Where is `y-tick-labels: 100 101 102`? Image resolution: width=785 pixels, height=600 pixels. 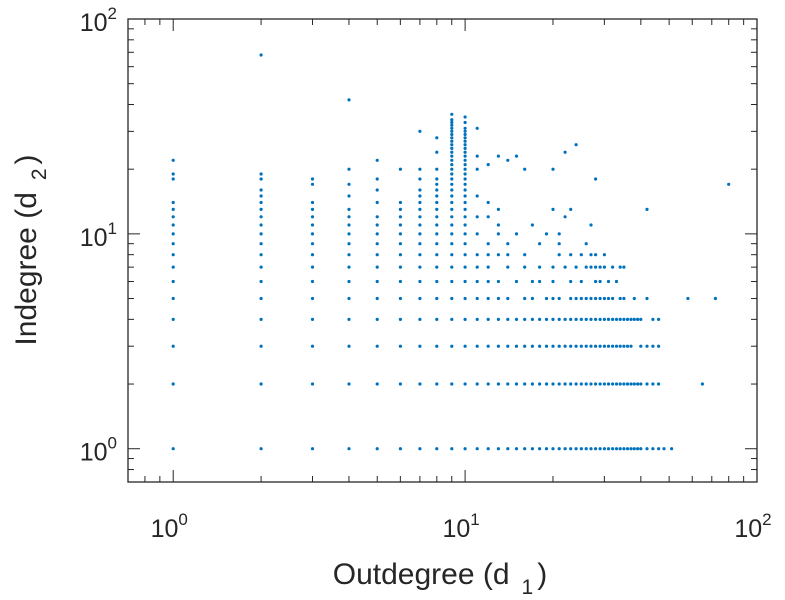 y-tick-labels: 100 101 102 is located at coordinates (98, 235).